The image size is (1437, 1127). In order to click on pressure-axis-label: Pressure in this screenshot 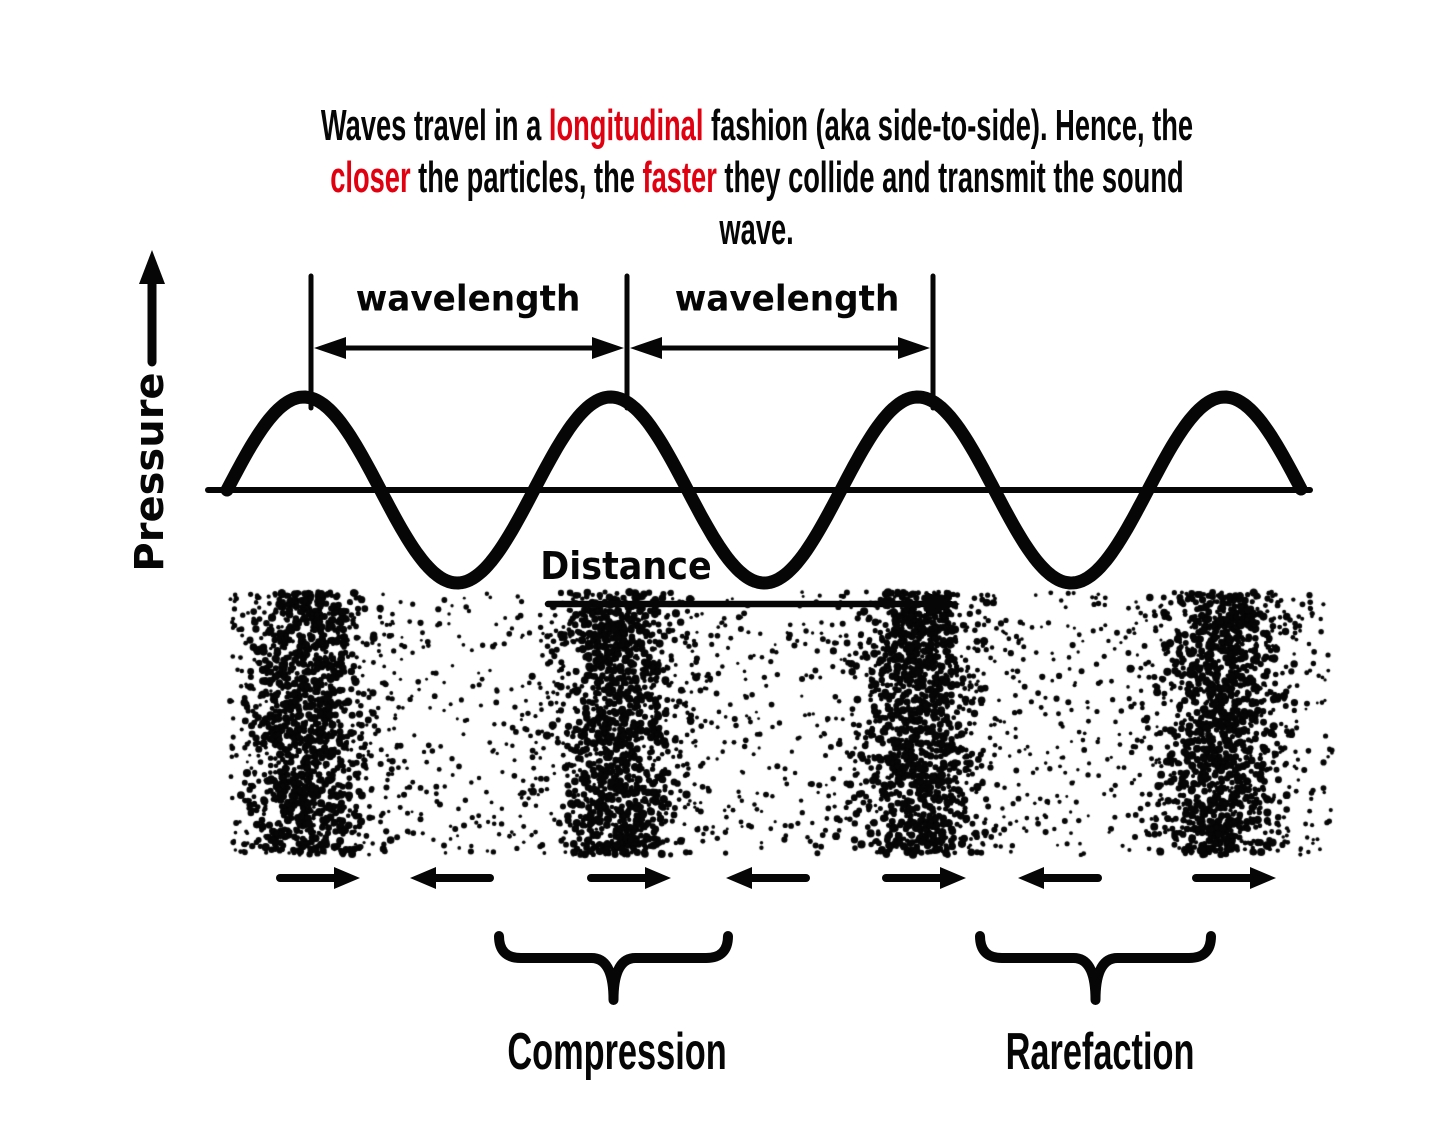, I will do `click(150, 472)`.